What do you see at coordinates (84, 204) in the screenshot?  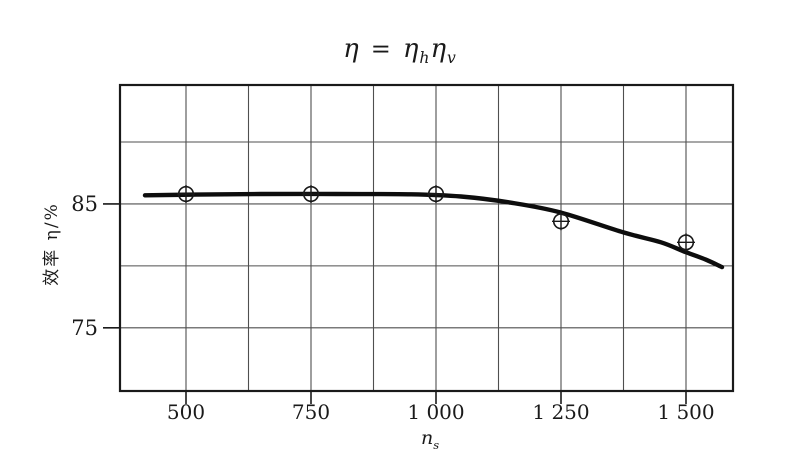 I see `y-tick-label: 85` at bounding box center [84, 204].